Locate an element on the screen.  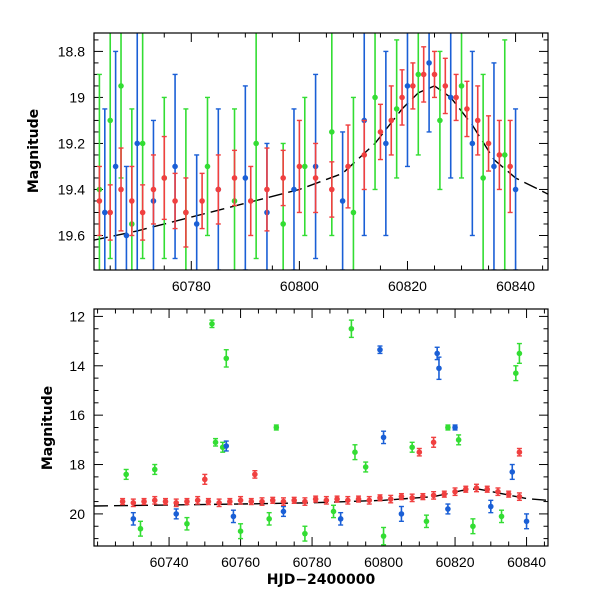
y-tick-label: 16 is located at coordinates (77, 415).